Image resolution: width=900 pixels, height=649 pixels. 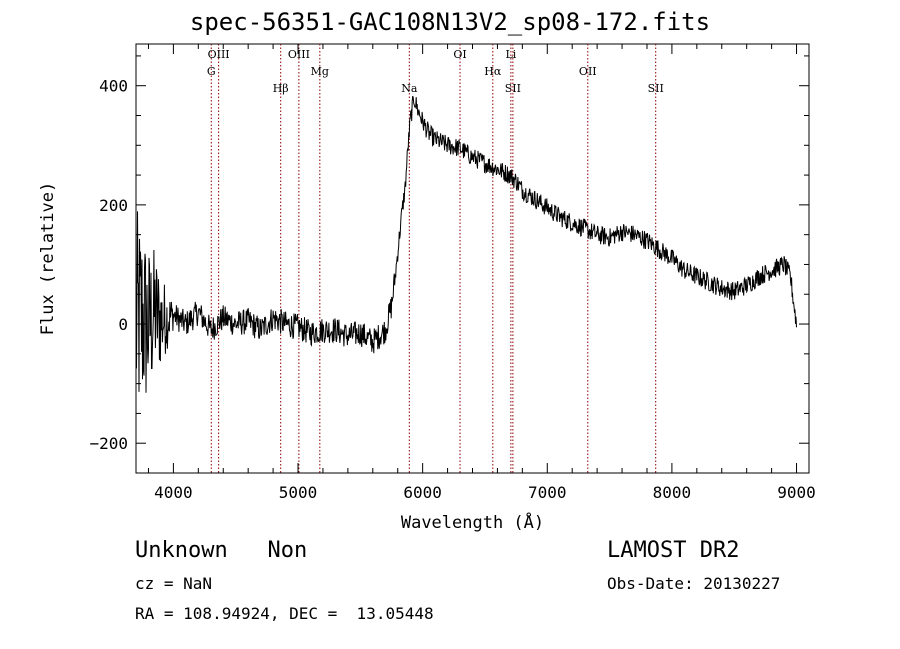 I want to click on x-tick-label: 4000, so click(x=173, y=492).